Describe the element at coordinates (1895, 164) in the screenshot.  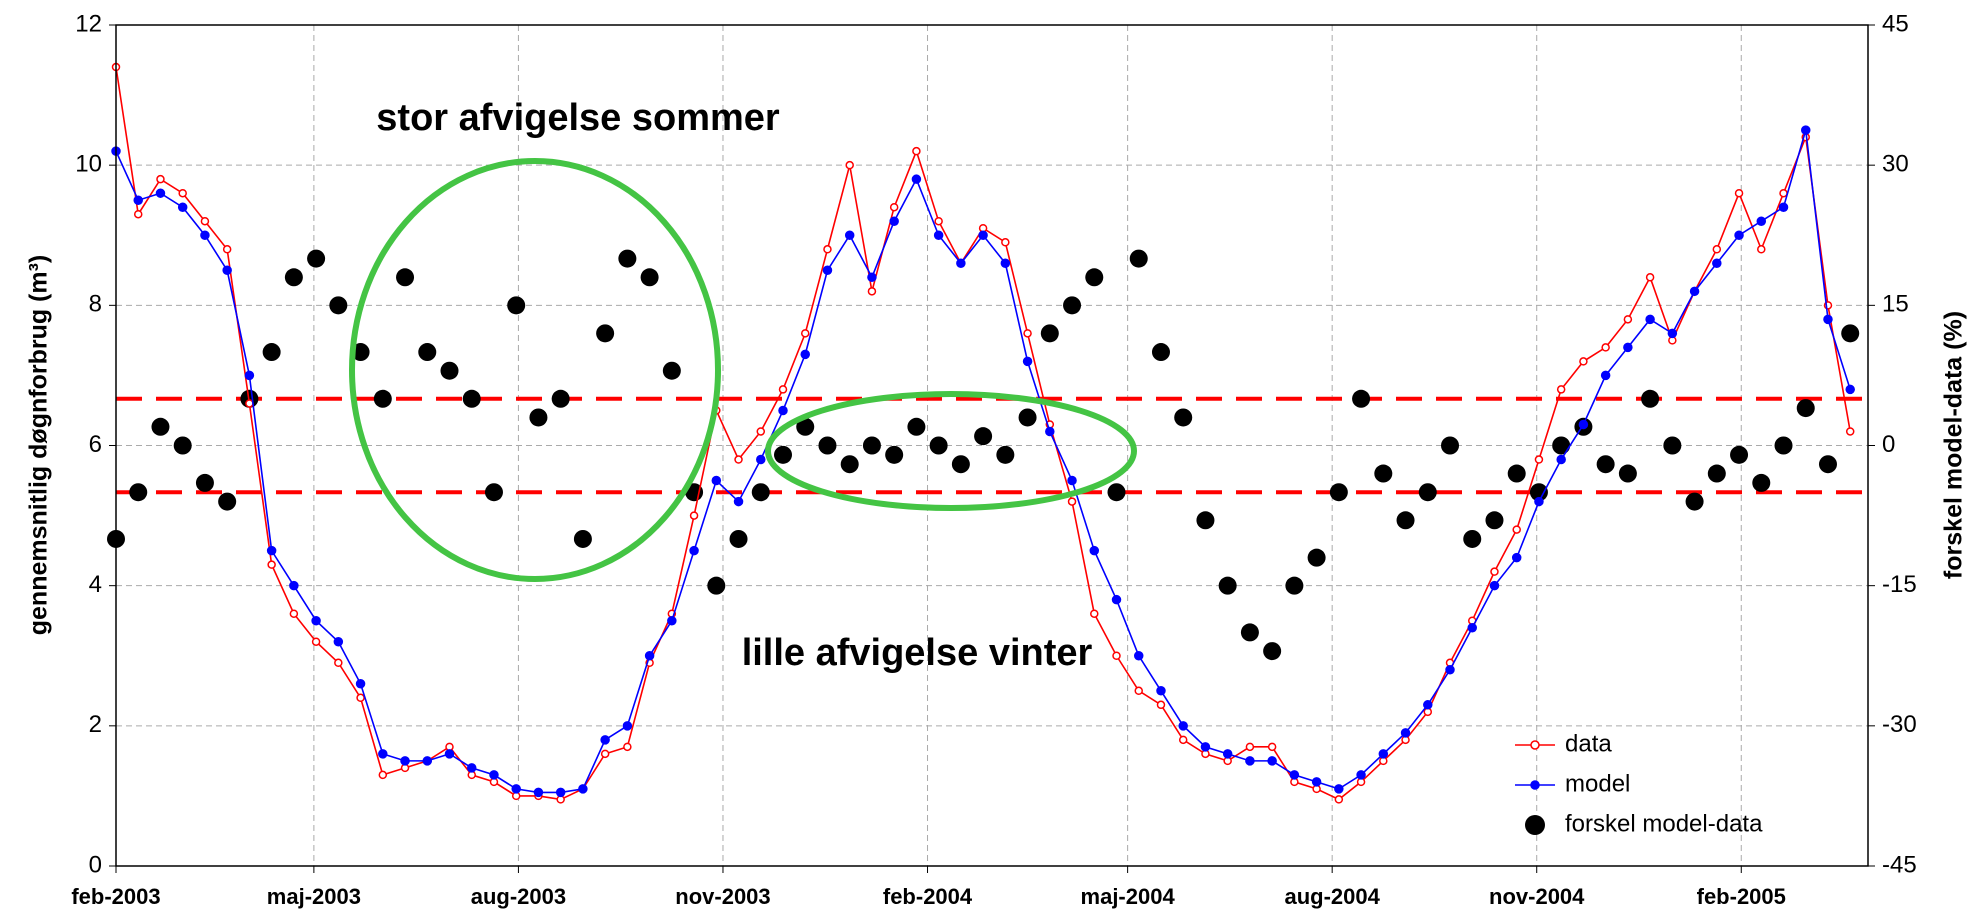
I see `y2-tick-label: 30` at that location.